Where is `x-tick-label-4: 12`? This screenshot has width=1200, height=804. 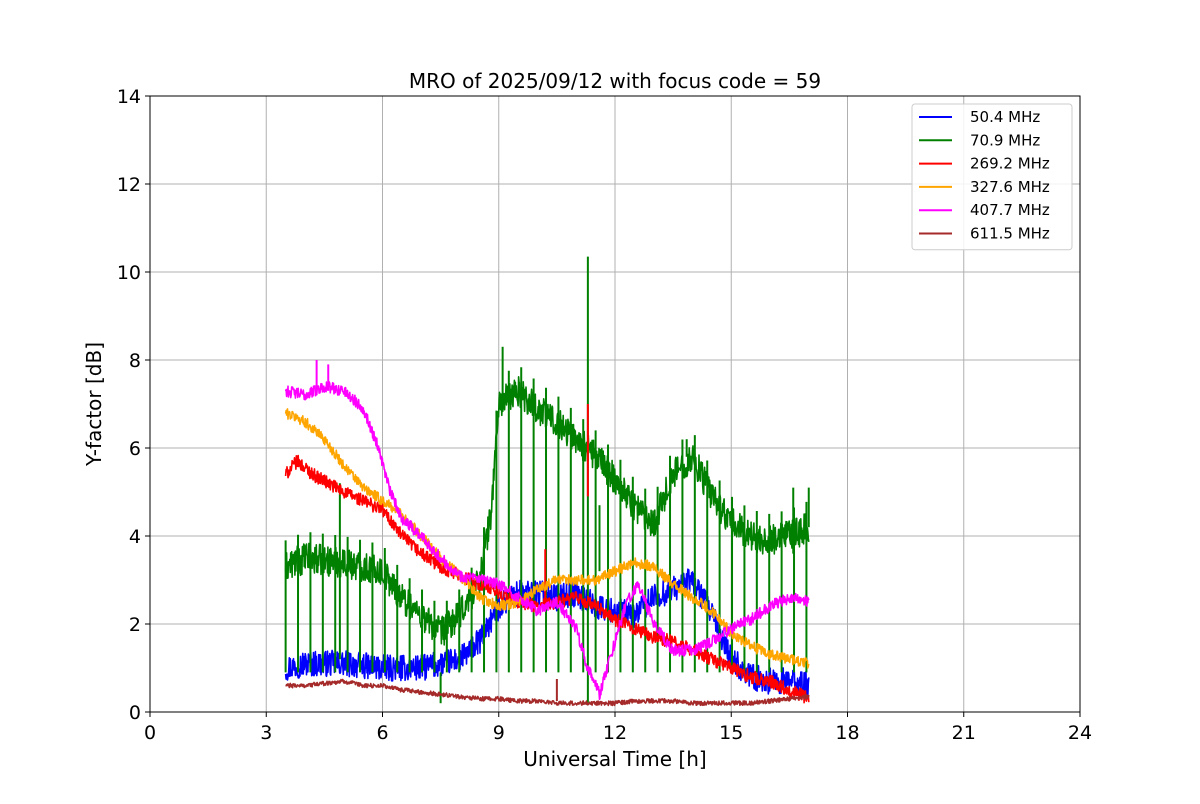
x-tick-label-4: 12 is located at coordinates (615, 733).